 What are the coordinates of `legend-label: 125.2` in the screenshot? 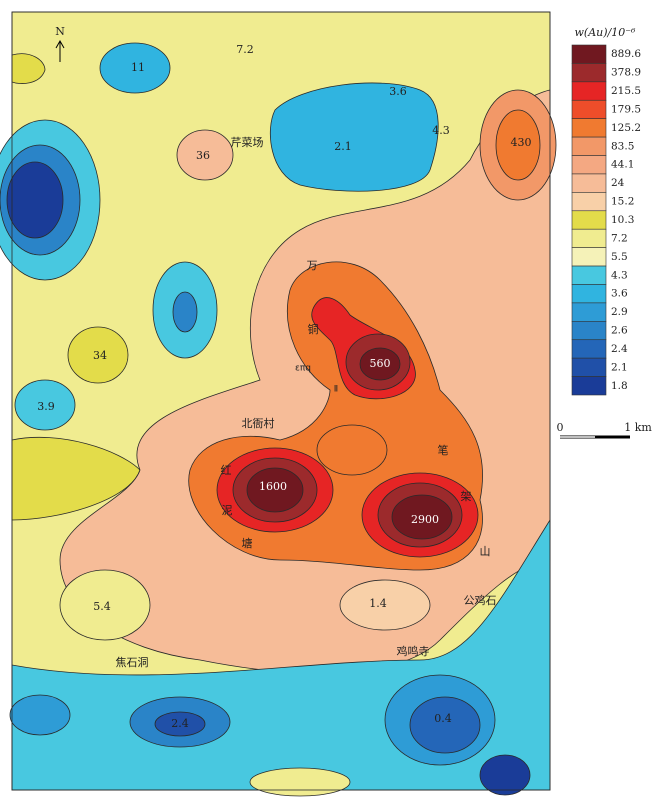 It's located at (626, 128).